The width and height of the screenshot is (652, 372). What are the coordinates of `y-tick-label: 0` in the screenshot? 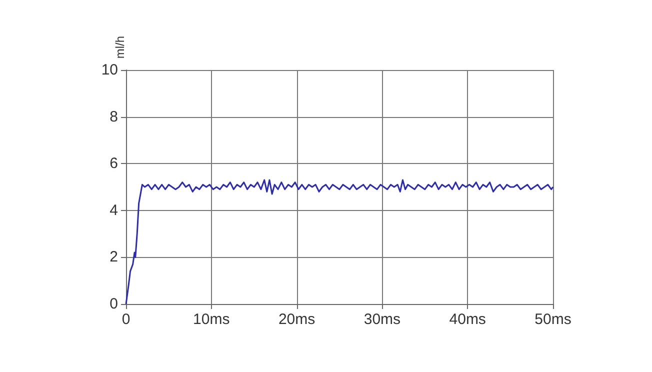 It's located at (114, 304).